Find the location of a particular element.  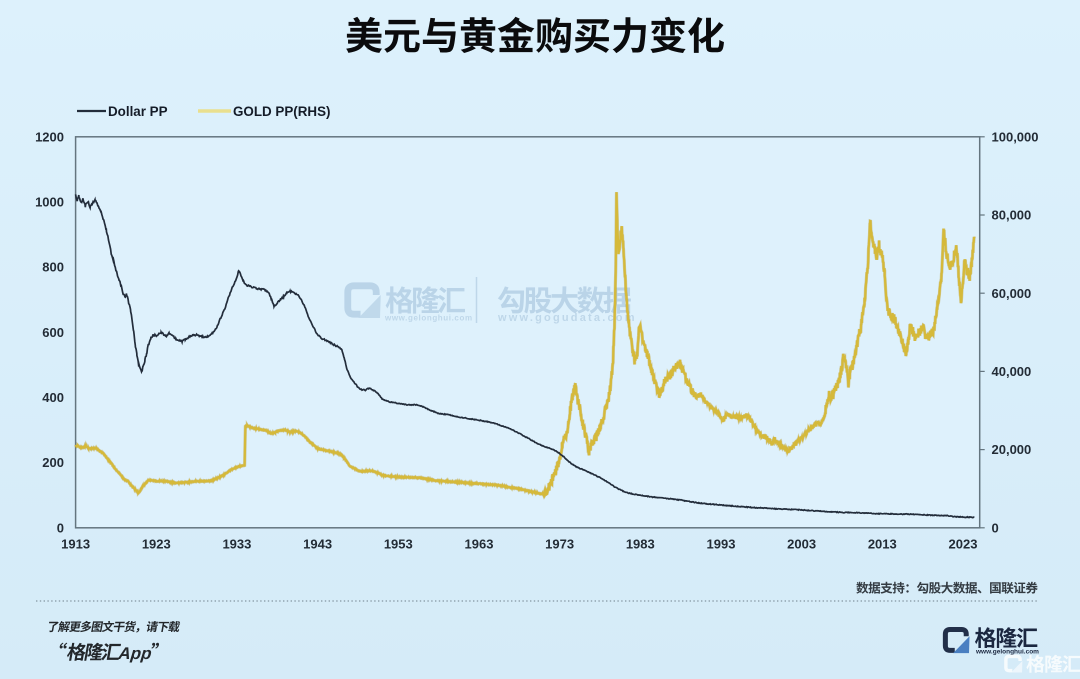

svg-text: Dollar PP is located at coordinates (138, 111).